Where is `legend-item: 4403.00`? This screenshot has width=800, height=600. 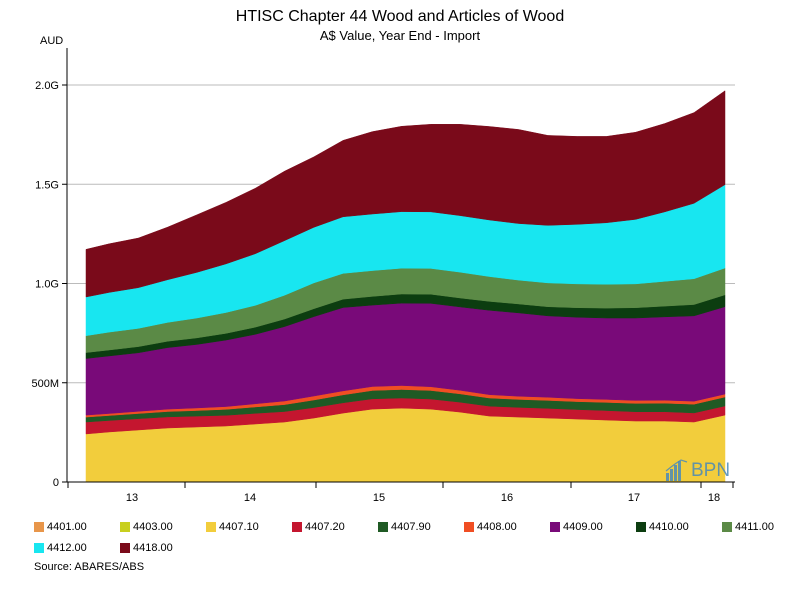
legend-item: 4403.00 is located at coordinates (146, 527).